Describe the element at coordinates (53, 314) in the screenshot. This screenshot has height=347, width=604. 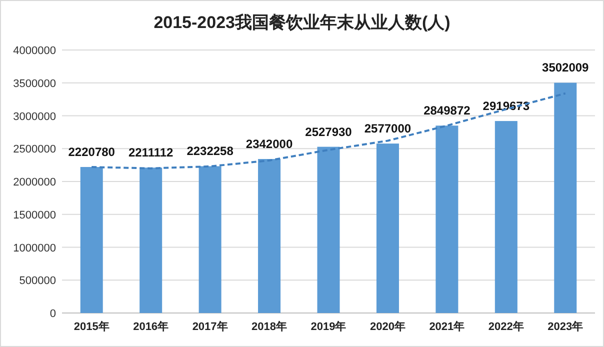
I see `y-tick-label: 0` at that location.